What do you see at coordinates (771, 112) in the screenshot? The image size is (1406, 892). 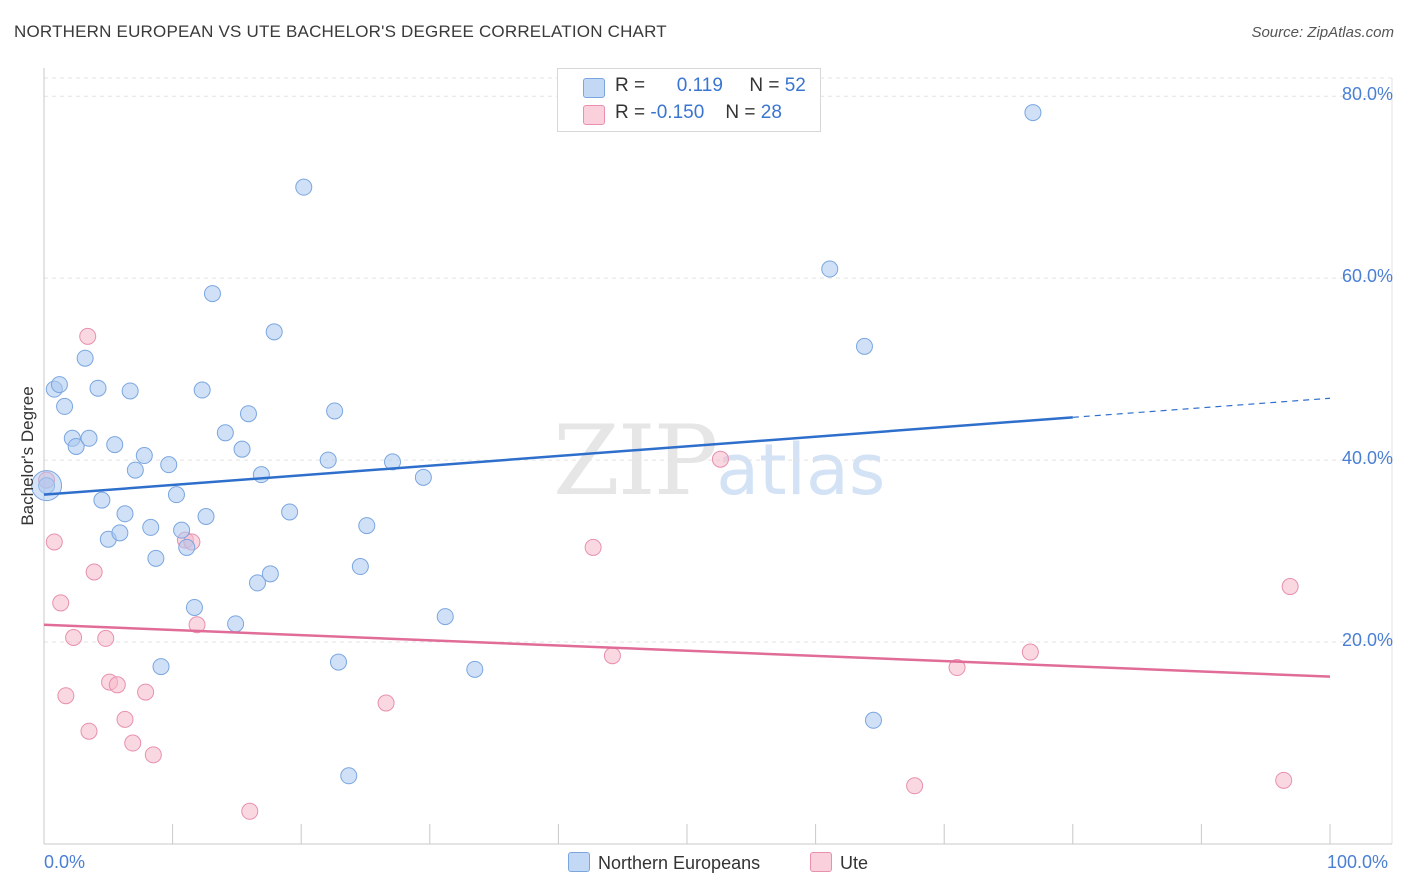 I see `legend-n-value: 28` at bounding box center [771, 112].